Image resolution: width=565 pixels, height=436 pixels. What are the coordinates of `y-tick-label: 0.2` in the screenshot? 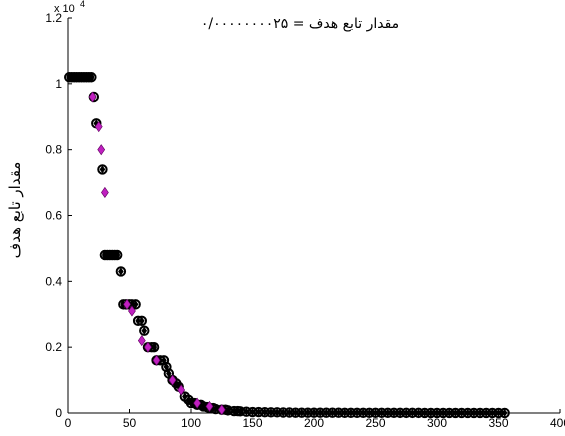 It's located at (53, 347).